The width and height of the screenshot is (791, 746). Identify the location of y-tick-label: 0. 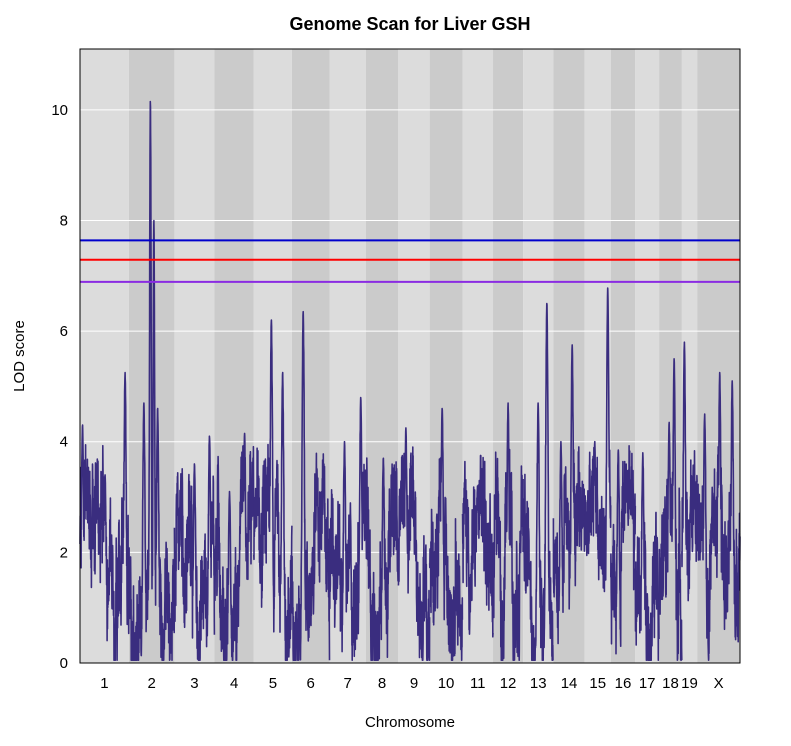
(64, 663).